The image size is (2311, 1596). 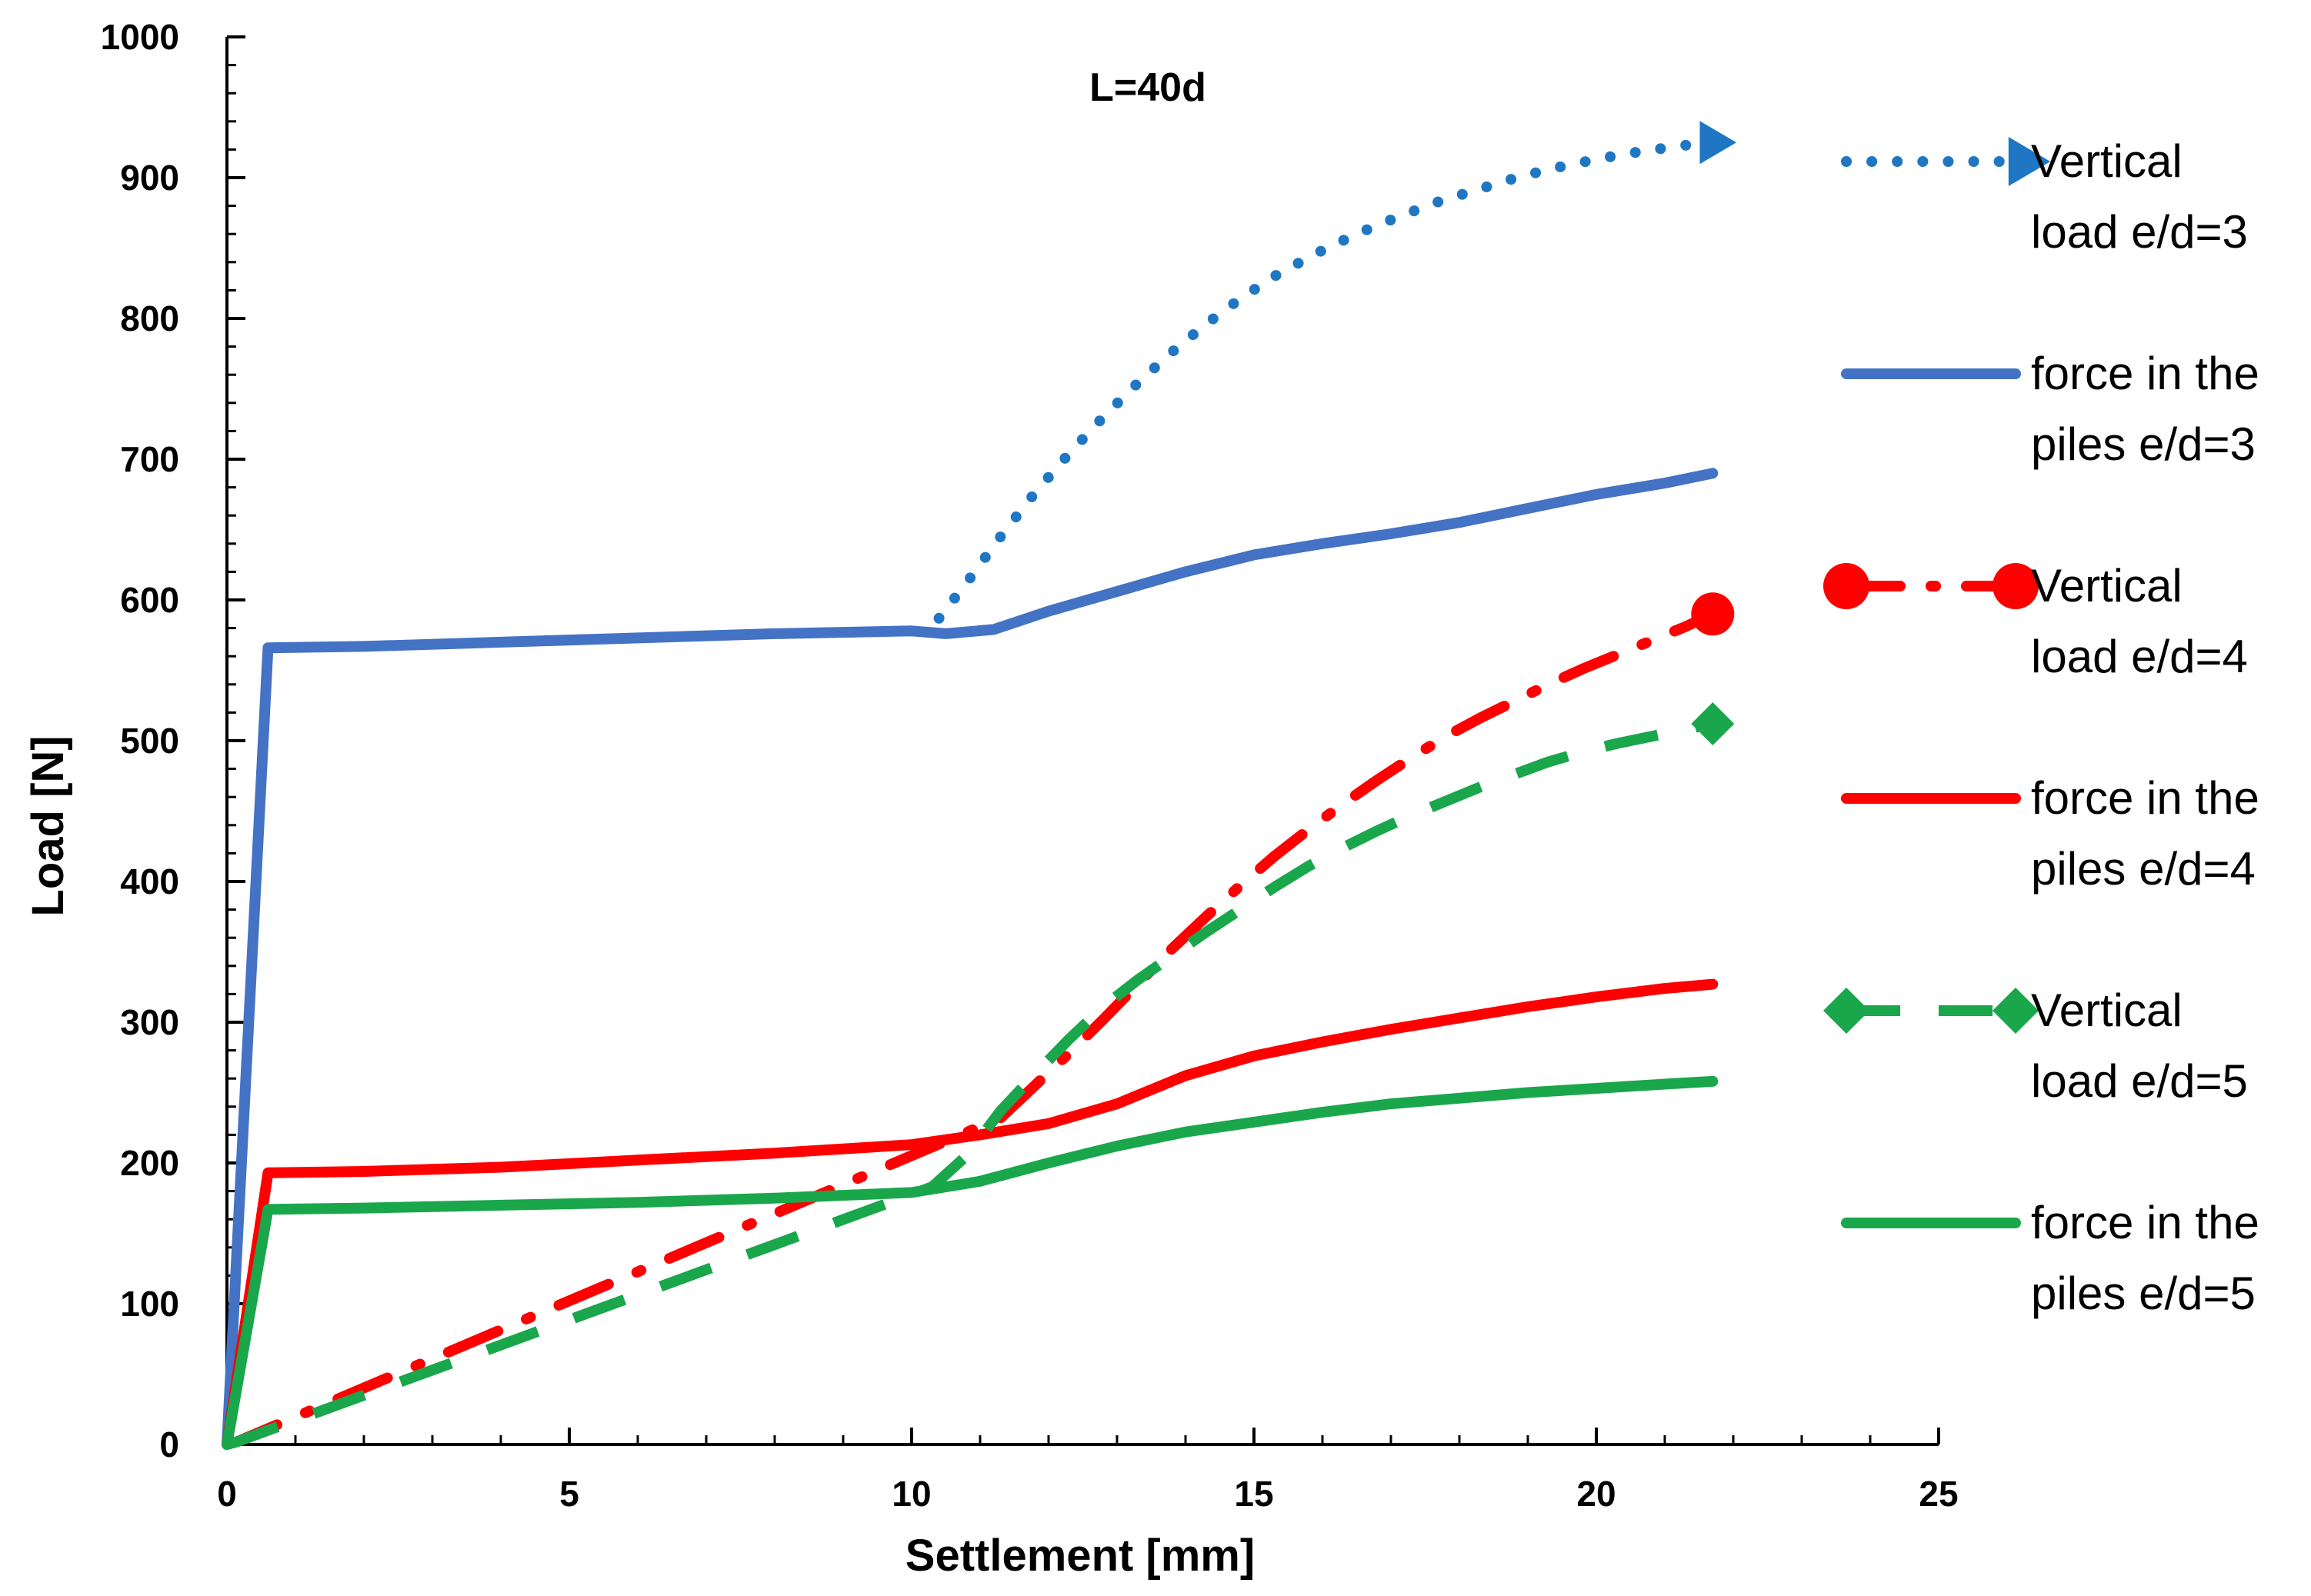 I want to click on series-line, so click(x=1326, y=381).